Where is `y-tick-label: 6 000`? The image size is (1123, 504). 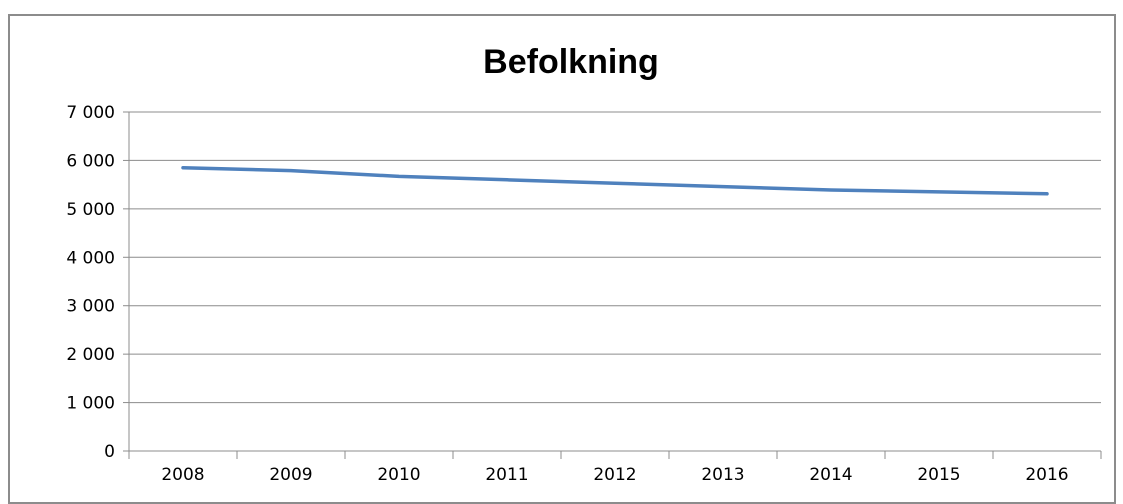 y-tick-label: 6 000 is located at coordinates (90, 161).